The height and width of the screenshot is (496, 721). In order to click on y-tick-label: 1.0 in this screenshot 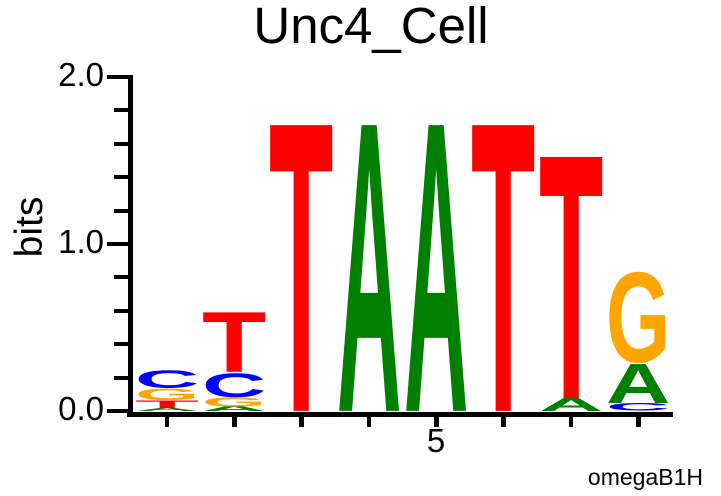, I will do `click(81, 241)`.